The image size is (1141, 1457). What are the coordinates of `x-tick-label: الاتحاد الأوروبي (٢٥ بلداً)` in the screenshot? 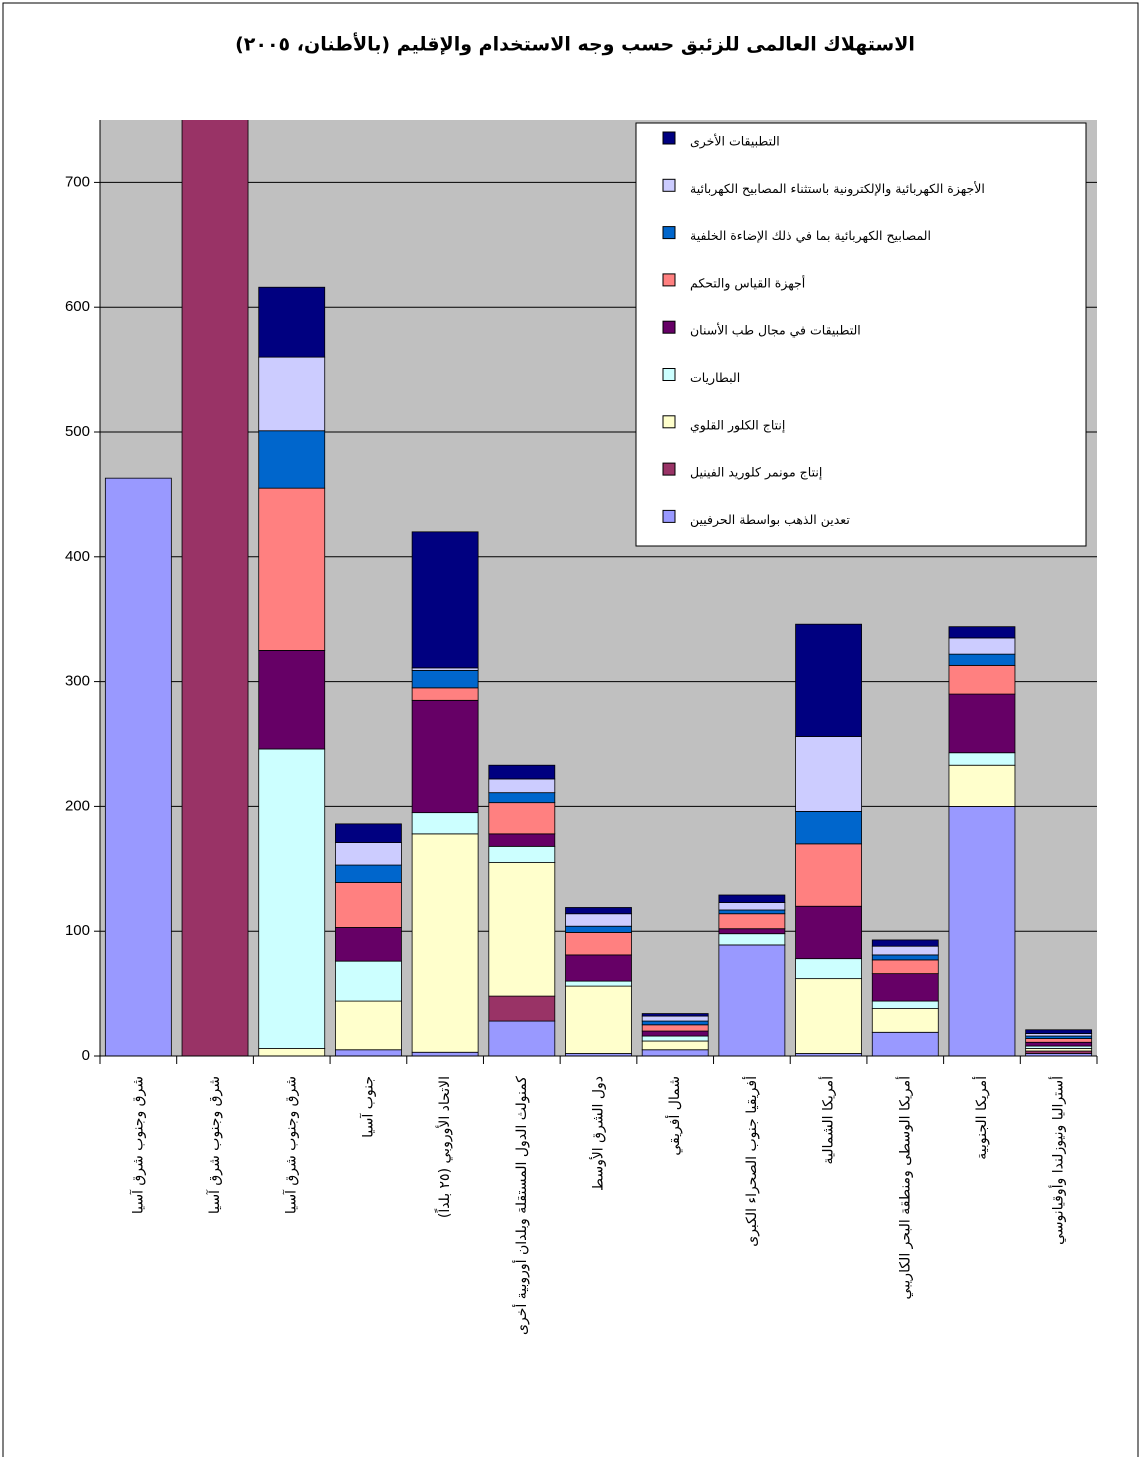 It's located at (443, 1147).